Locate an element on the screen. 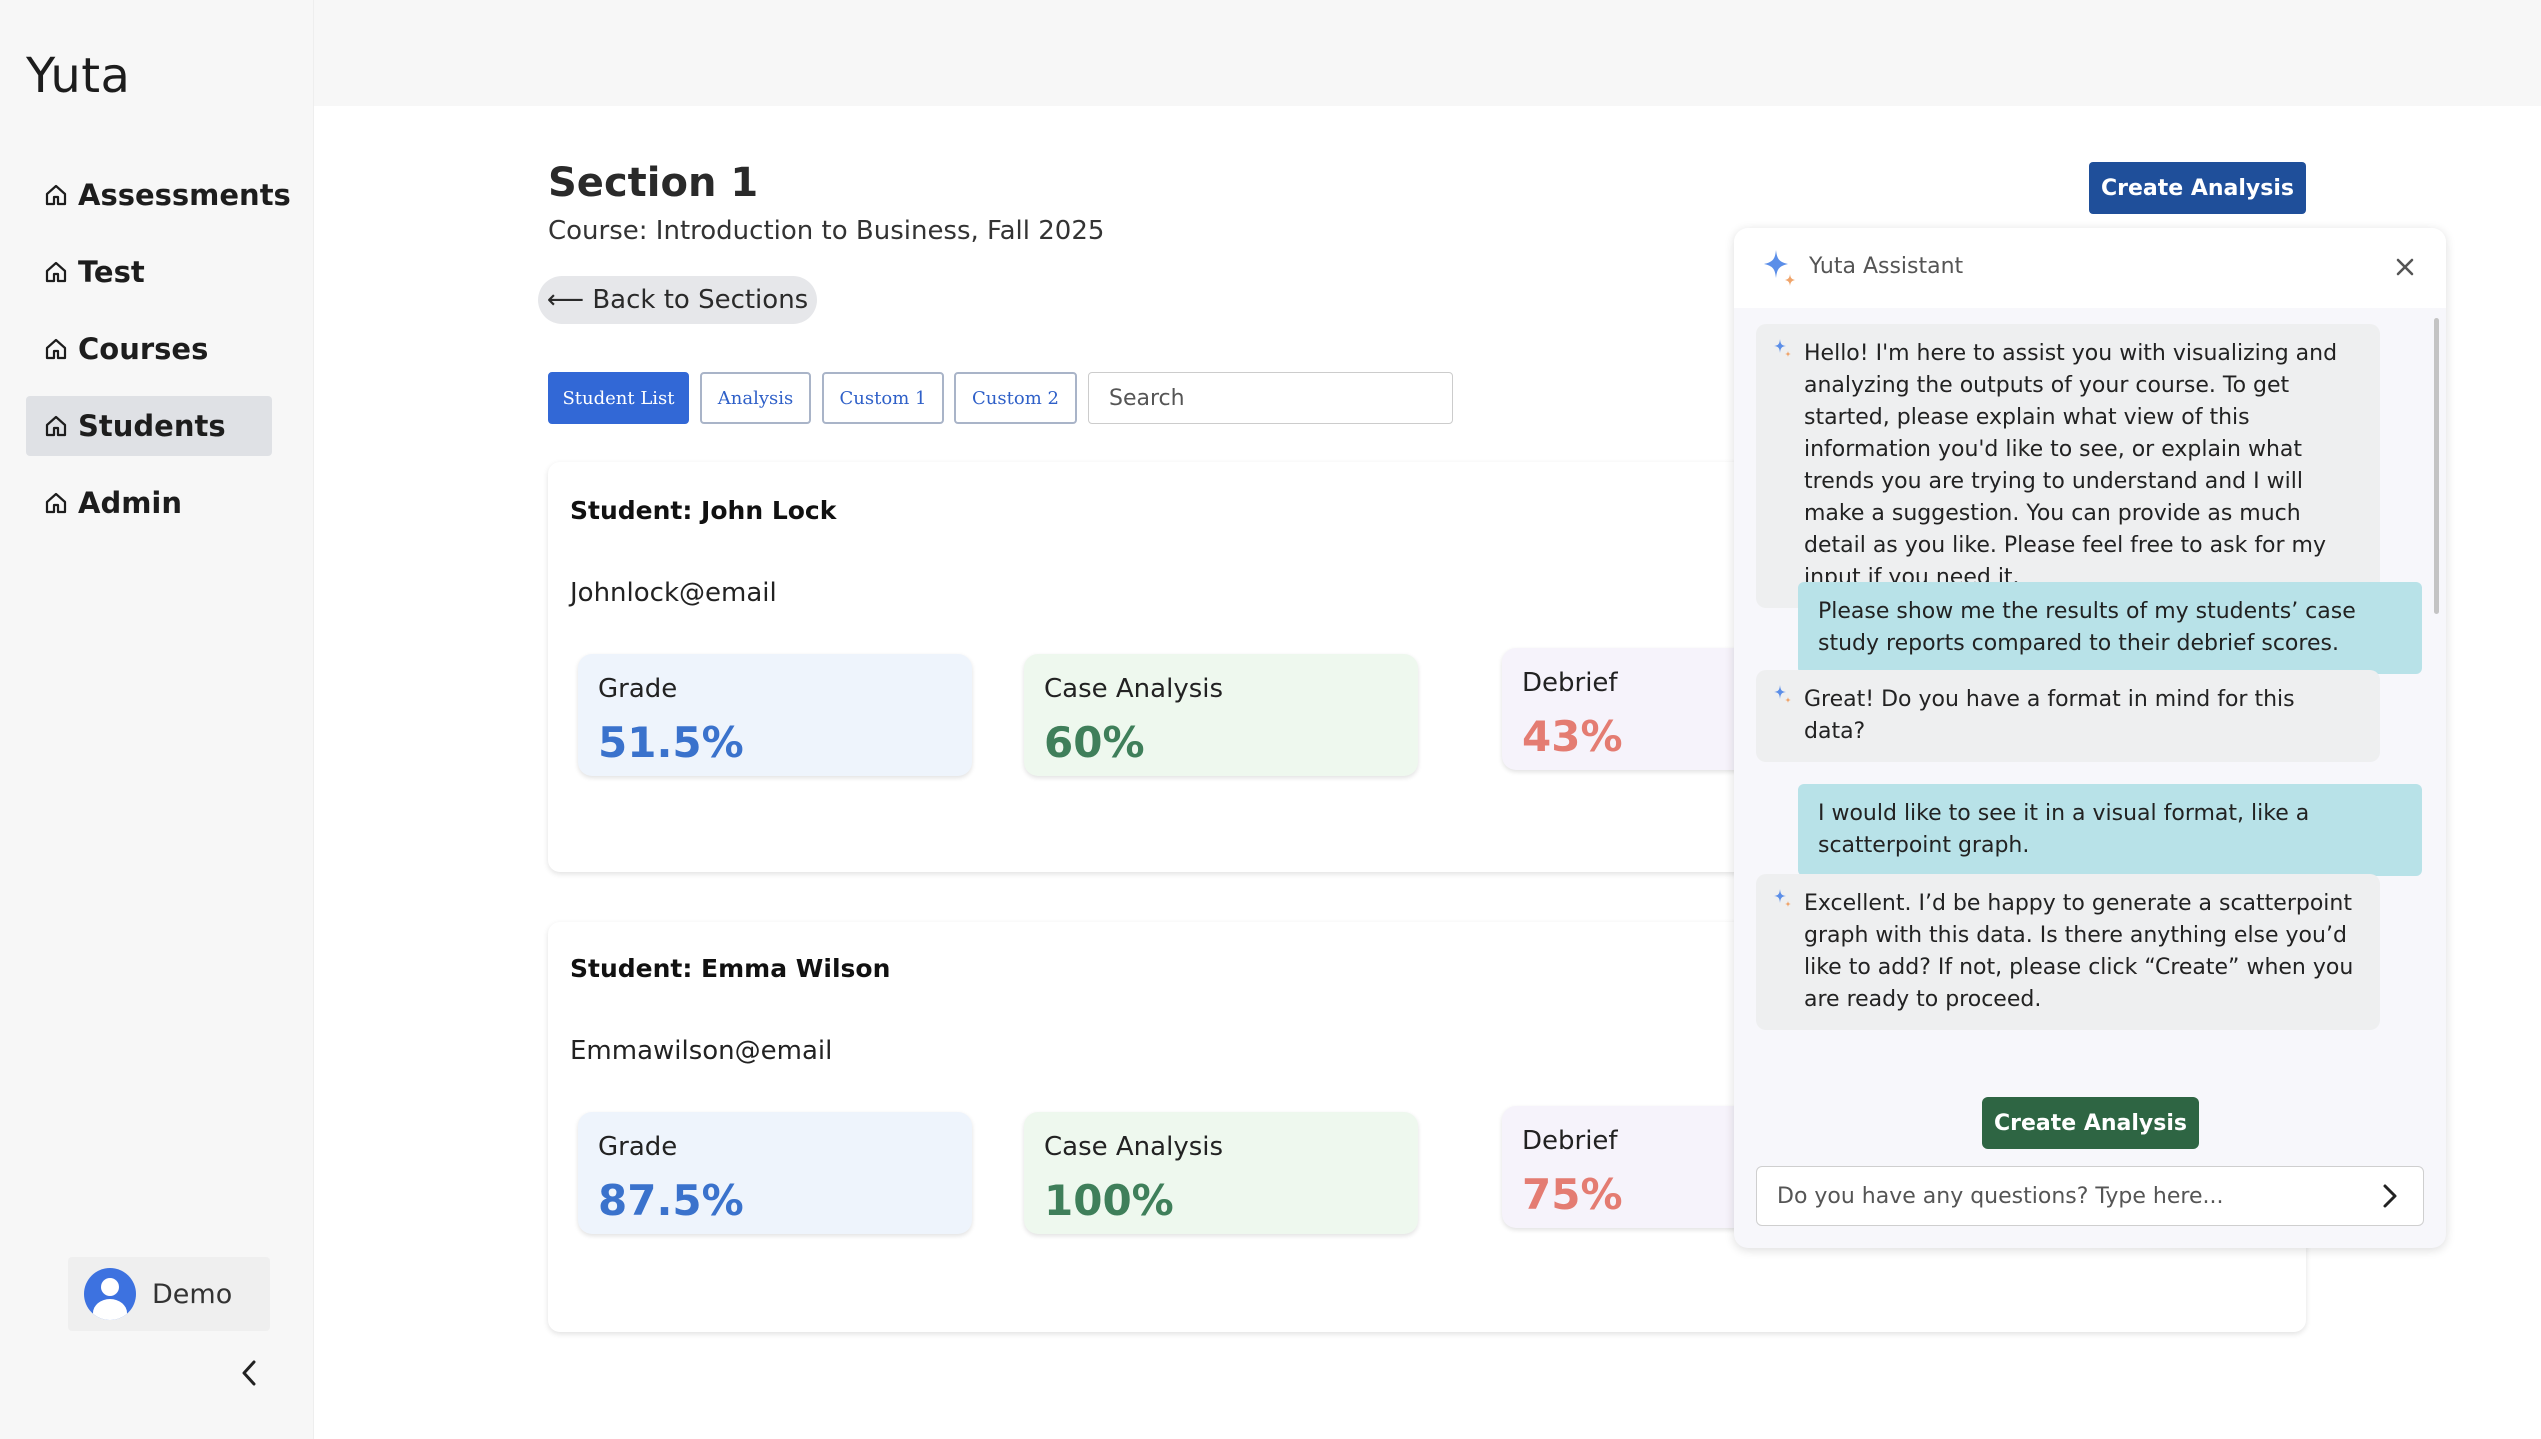 This screenshot has width=2541, height=1439. chevron-left-icon is located at coordinates (249, 1373).